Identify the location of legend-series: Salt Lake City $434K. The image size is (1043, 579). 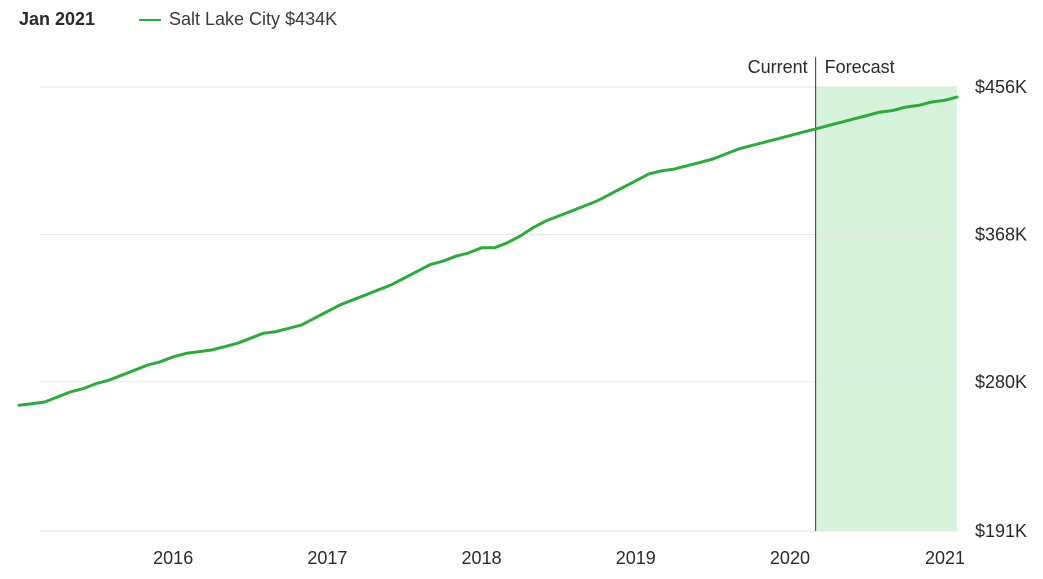
(238, 19).